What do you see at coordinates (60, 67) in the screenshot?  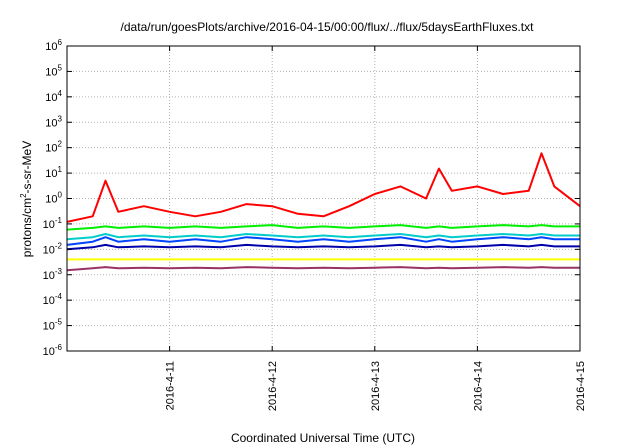 I see `y-tick-exponent: 5` at bounding box center [60, 67].